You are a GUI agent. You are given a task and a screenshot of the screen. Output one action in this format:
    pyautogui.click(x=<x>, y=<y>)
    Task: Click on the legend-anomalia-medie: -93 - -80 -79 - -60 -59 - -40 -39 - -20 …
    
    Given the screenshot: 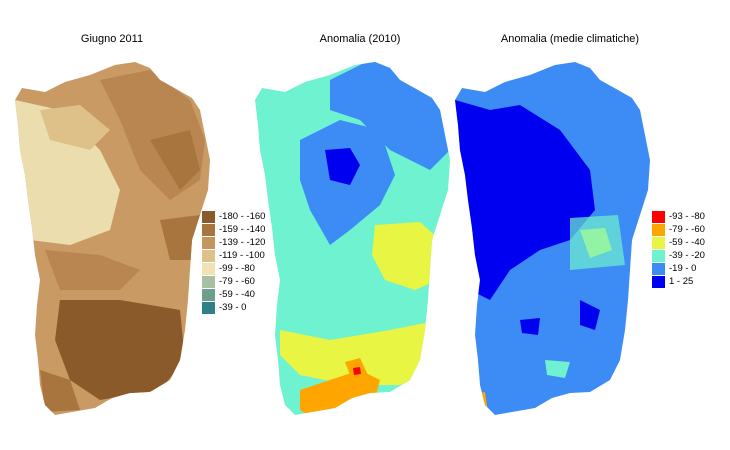 What is the action you would take?
    pyautogui.click(x=691, y=252)
    